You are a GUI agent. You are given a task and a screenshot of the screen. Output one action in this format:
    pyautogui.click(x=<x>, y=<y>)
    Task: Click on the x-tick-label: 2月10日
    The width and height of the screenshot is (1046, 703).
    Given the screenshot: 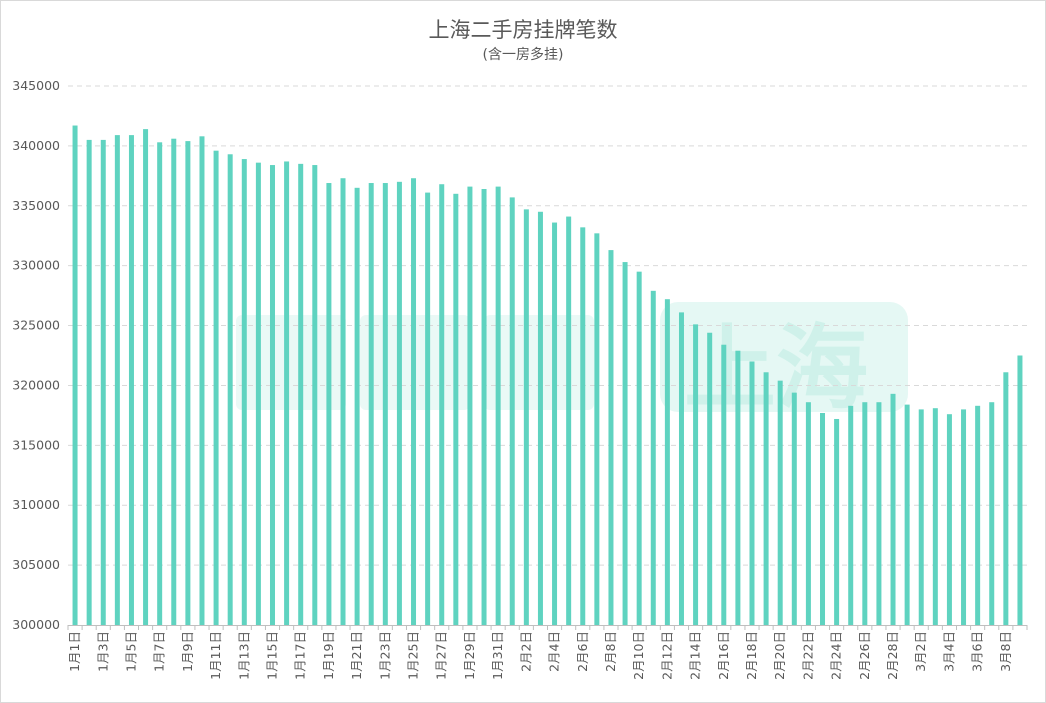 What is the action you would take?
    pyautogui.click(x=638, y=655)
    